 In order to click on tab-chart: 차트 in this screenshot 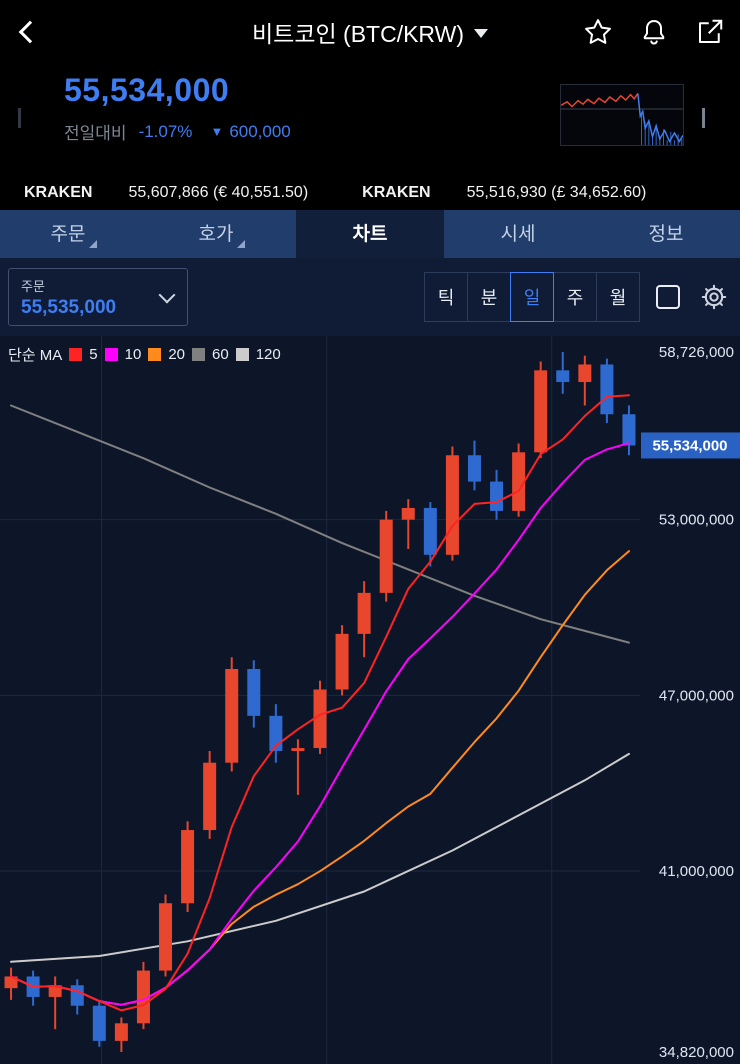, I will do `click(370, 234)`.